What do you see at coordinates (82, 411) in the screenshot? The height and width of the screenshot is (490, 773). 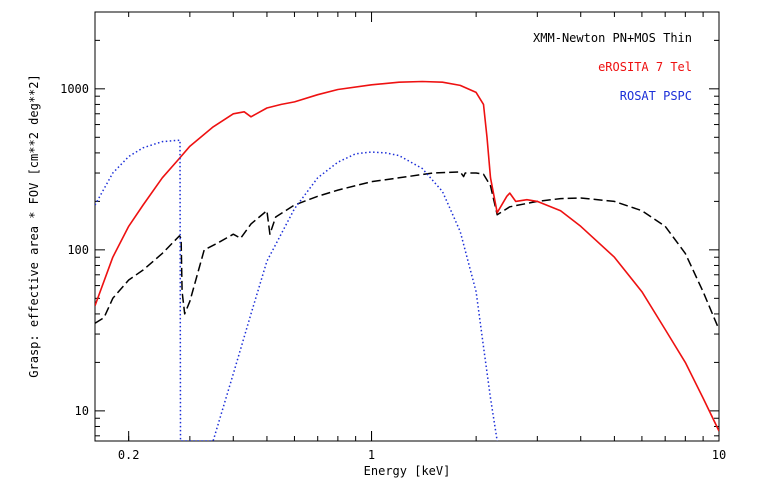 I see `y-tick-label: 10` at bounding box center [82, 411].